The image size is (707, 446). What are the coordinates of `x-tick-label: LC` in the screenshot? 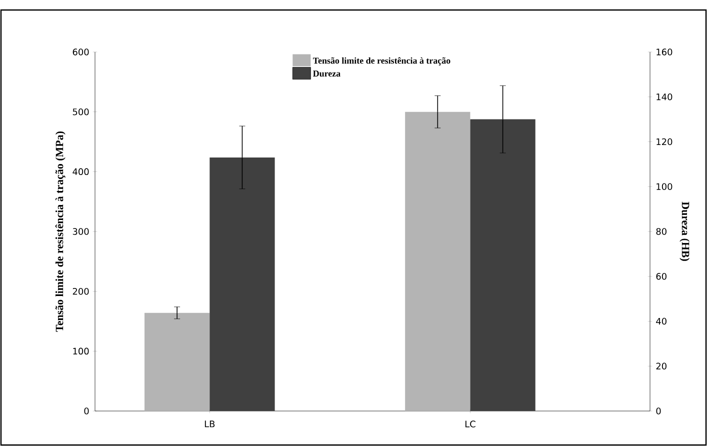 It's located at (470, 424).